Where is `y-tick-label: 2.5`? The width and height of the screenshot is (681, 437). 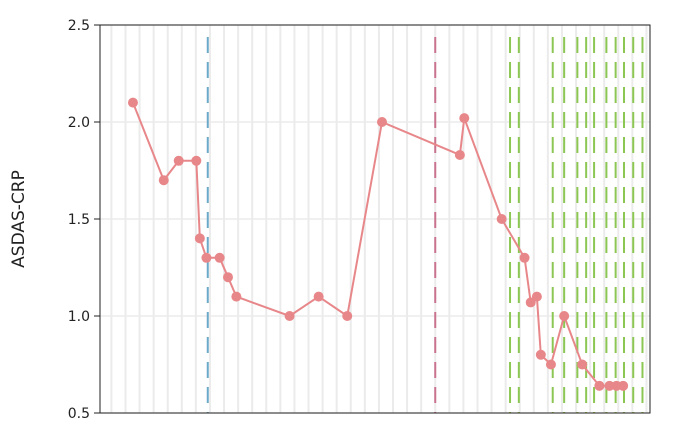
y-tick-label: 2.5 is located at coordinates (79, 26).